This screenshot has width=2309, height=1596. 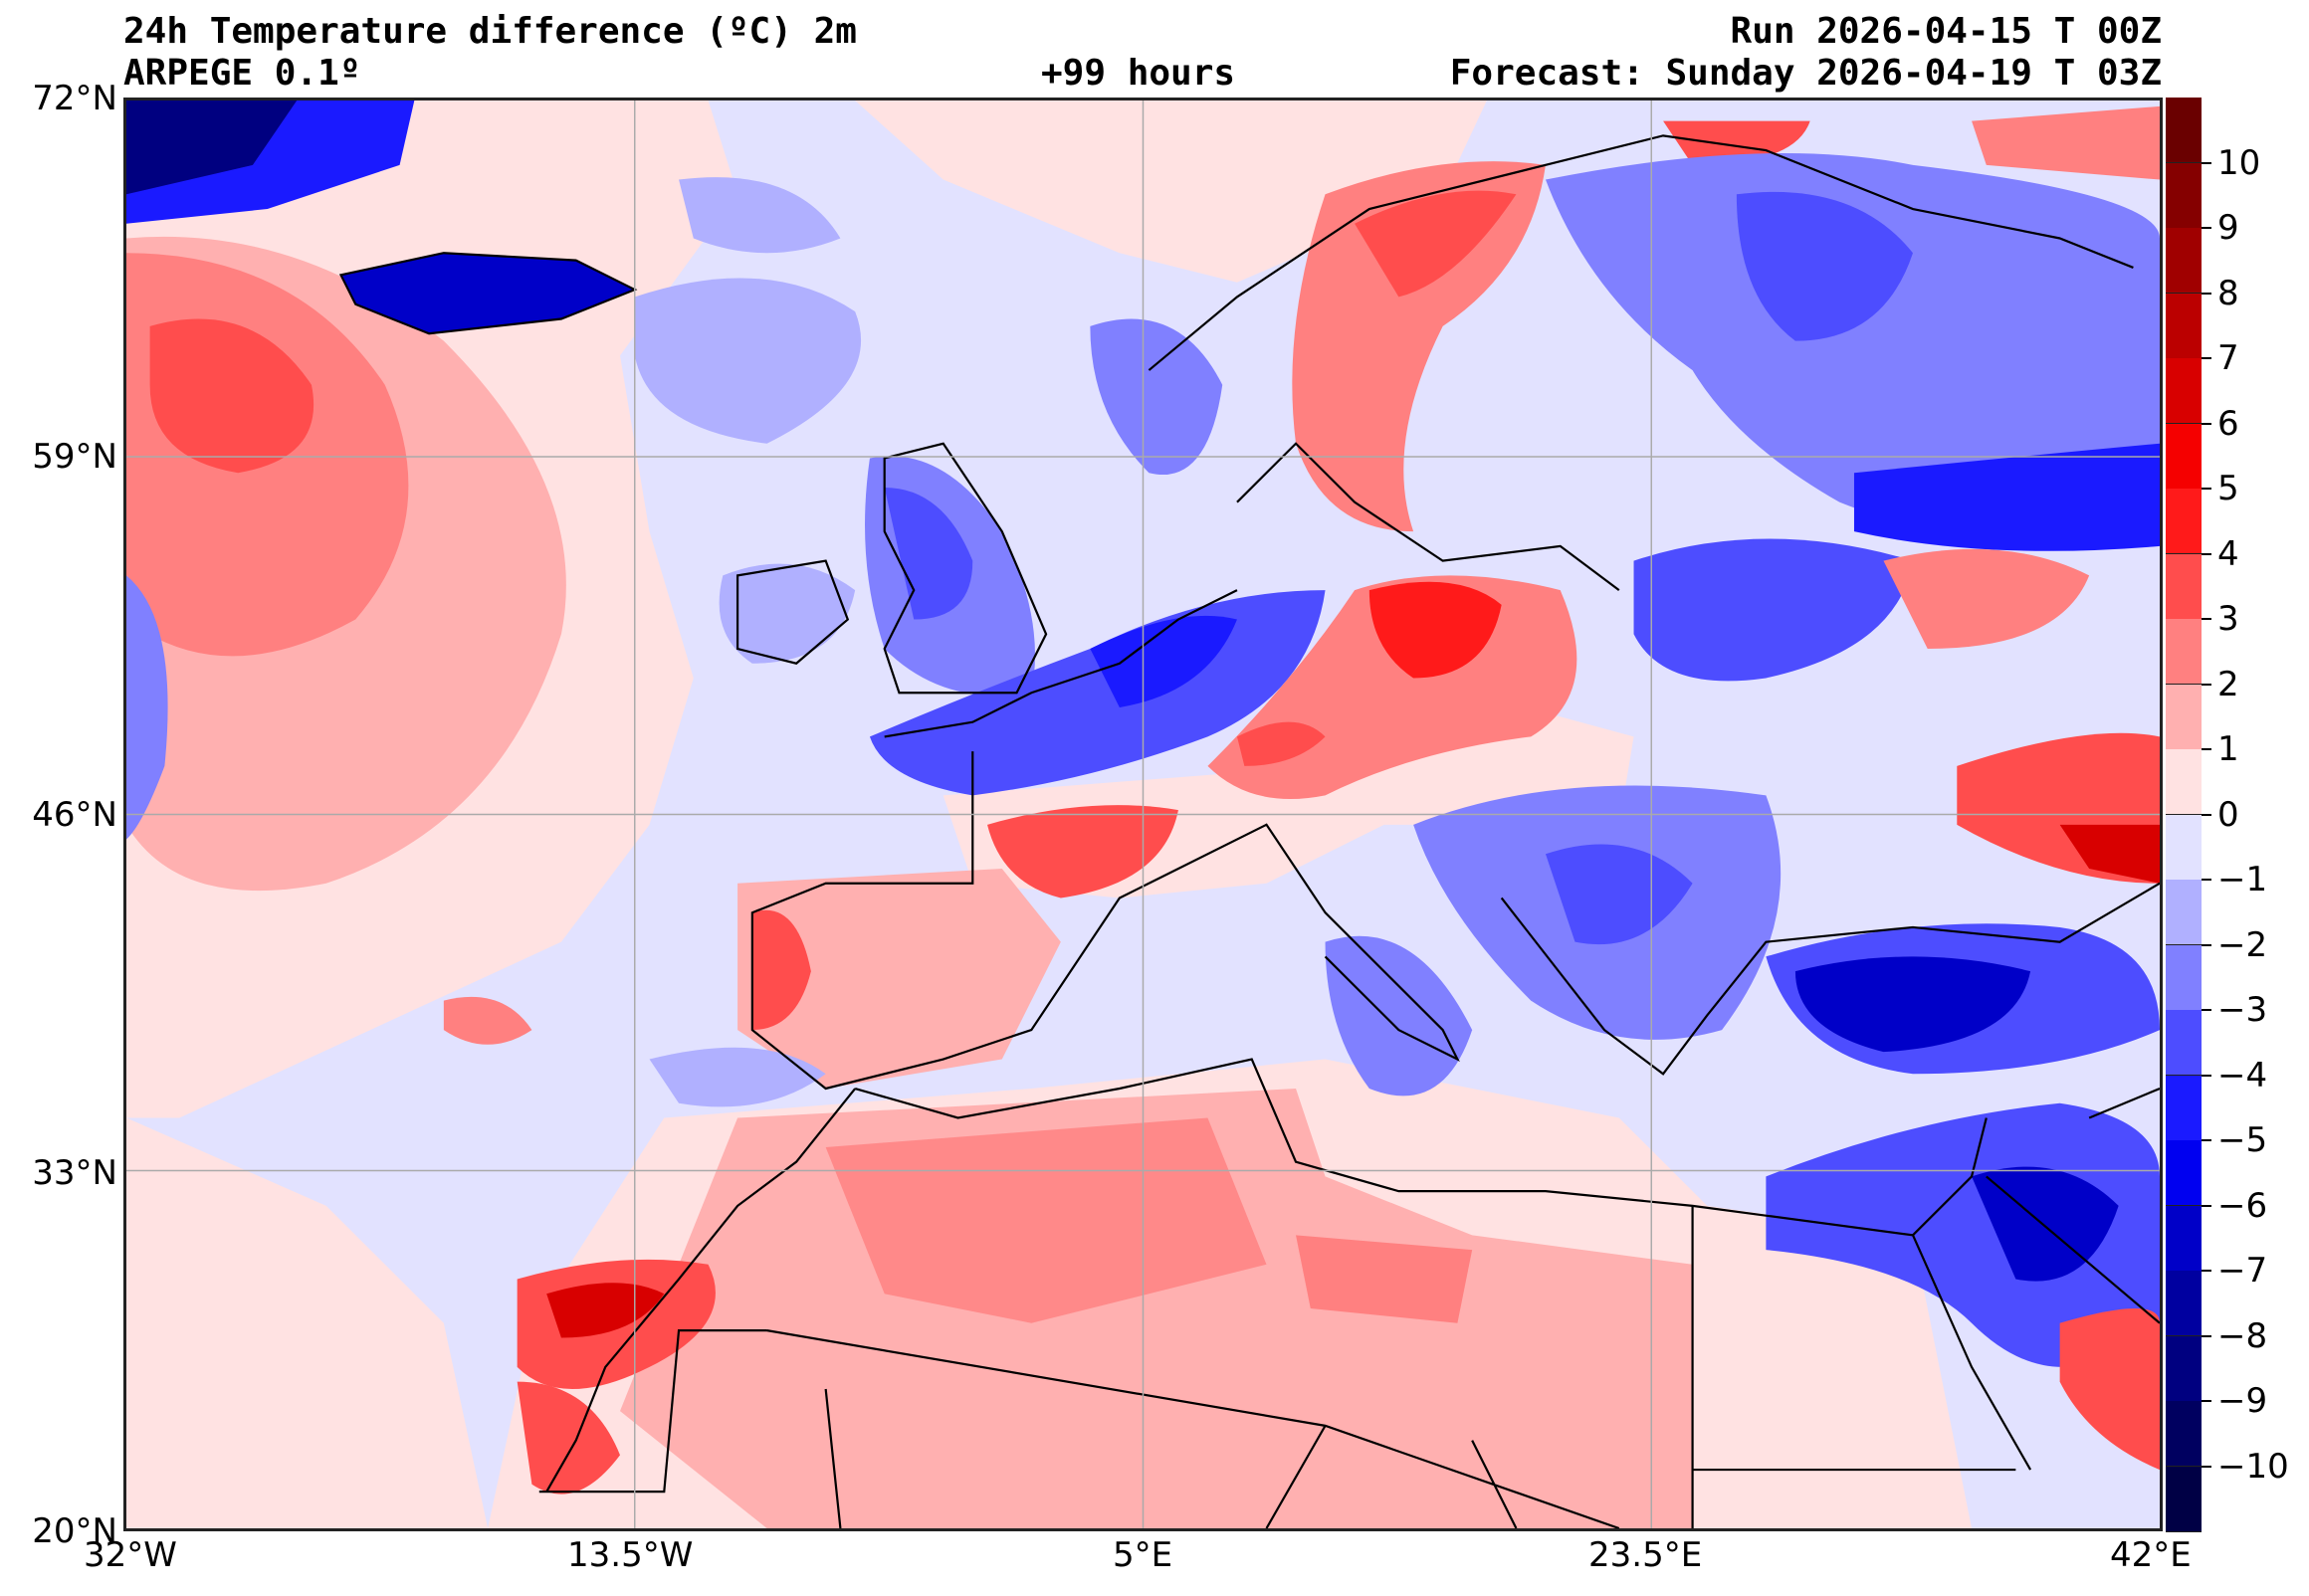 What do you see at coordinates (2243, 880) in the screenshot?
I see `colorbar-tick-label: −1` at bounding box center [2243, 880].